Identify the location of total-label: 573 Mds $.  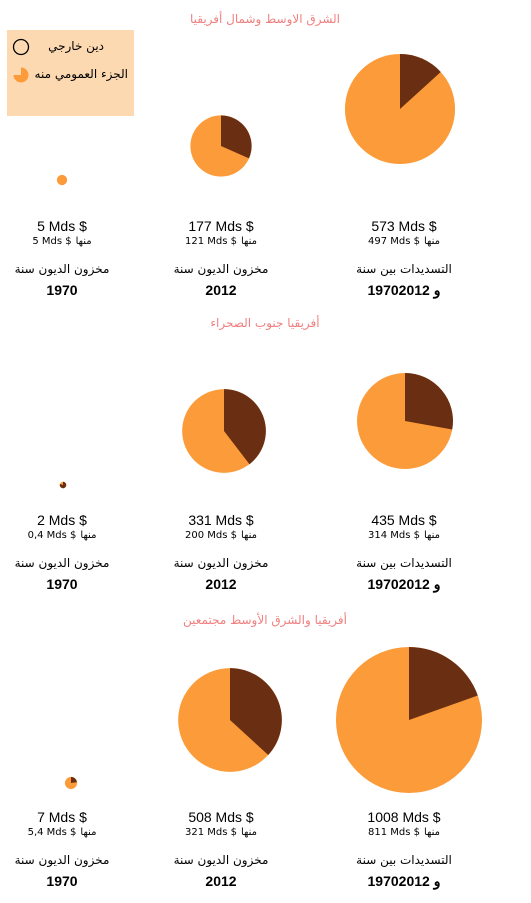
(404, 226).